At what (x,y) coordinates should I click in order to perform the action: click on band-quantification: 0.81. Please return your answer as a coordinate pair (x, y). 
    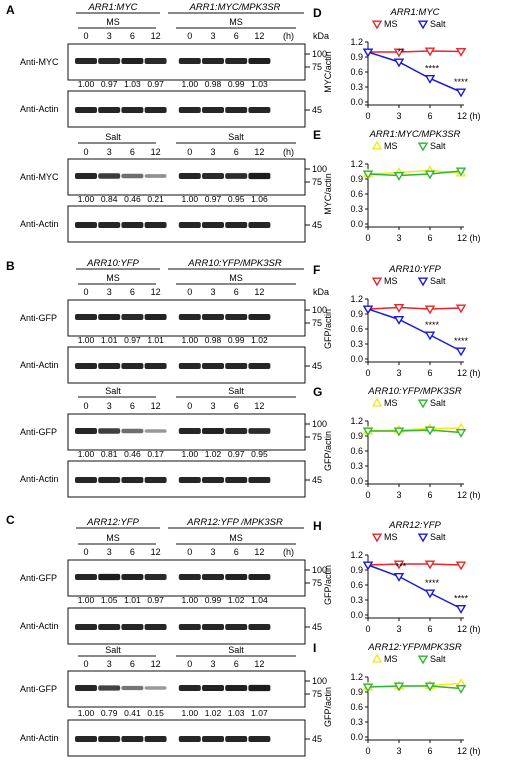
    Looking at the image, I should click on (109, 454).